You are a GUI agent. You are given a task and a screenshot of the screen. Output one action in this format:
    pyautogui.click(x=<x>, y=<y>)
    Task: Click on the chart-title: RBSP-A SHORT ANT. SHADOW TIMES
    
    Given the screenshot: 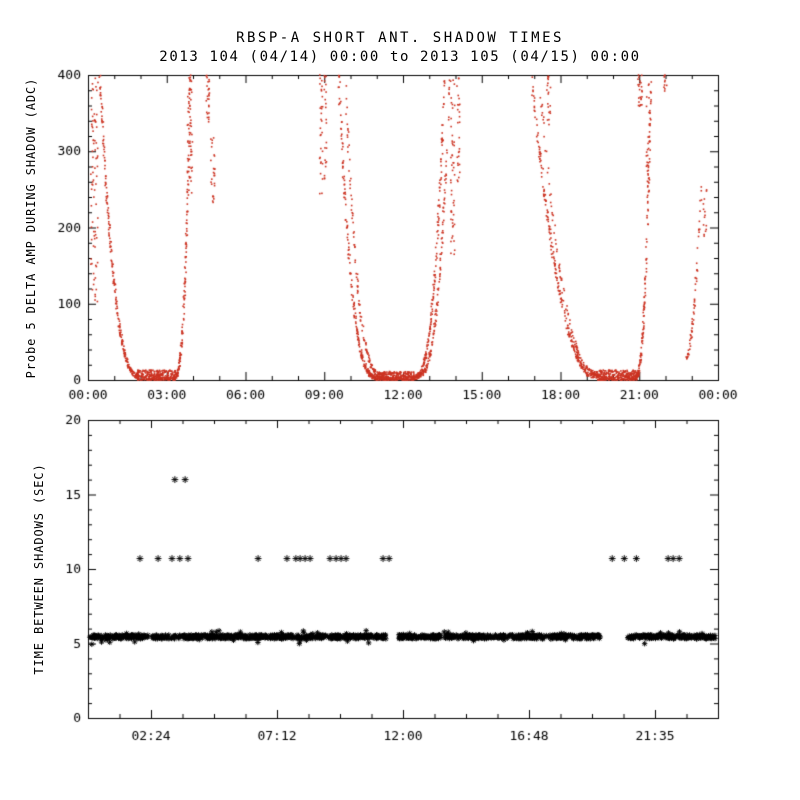 What is the action you would take?
    pyautogui.click(x=400, y=38)
    